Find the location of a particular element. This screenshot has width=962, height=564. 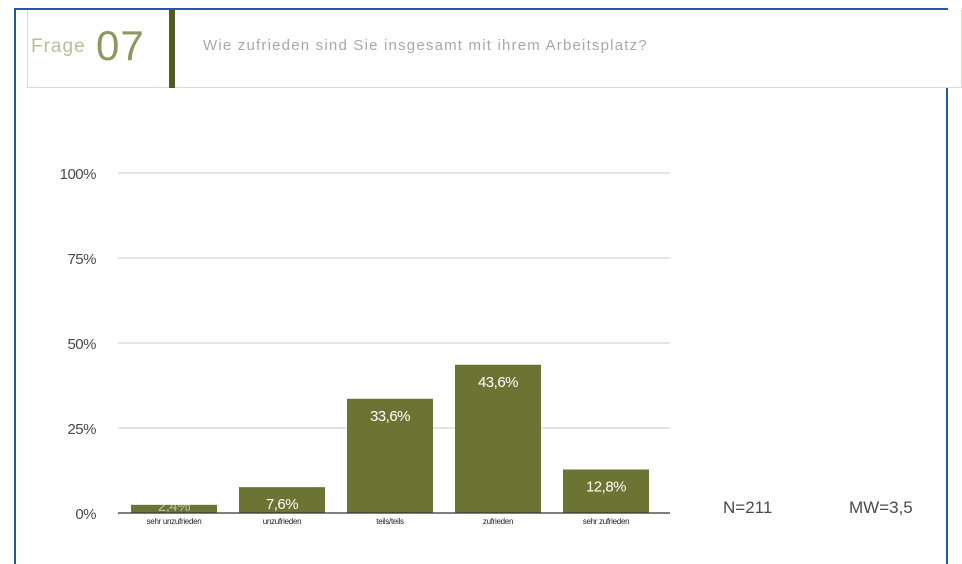

bar-value-label: 7,6% is located at coordinates (282, 504).